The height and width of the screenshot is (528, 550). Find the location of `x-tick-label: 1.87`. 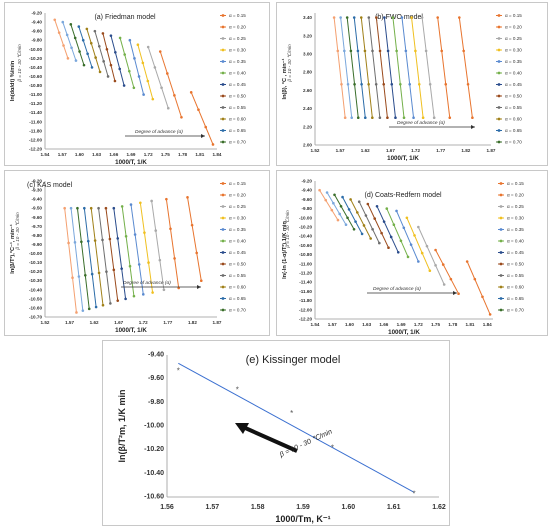

x-tick-label: 1.87 is located at coordinates (491, 150).